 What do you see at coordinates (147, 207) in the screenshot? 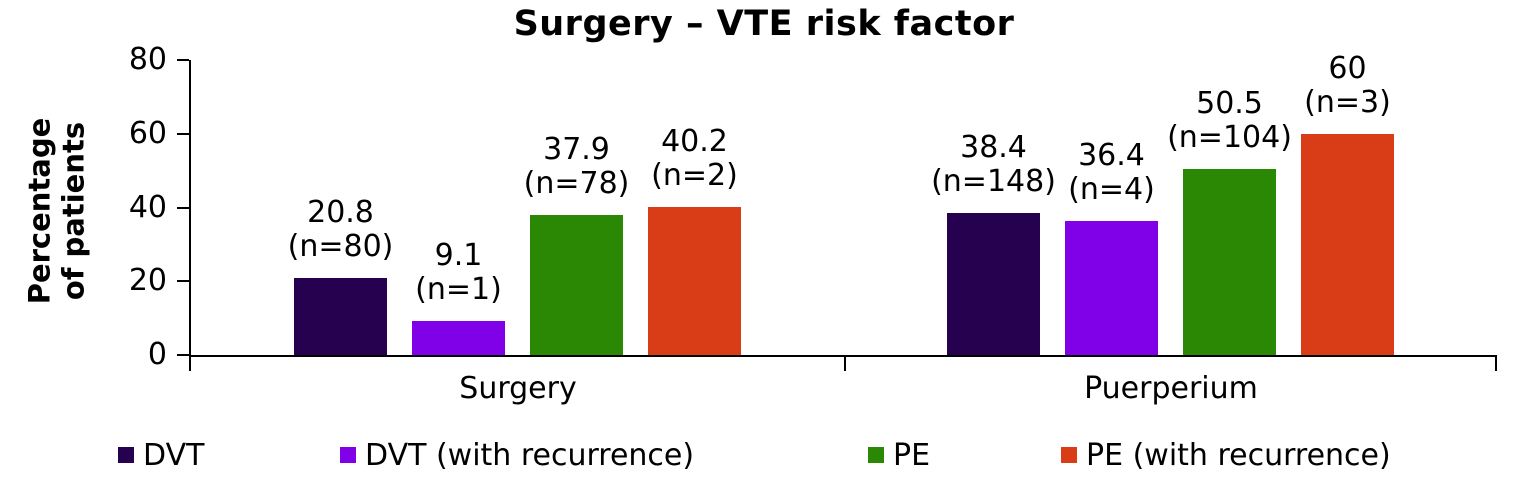
I see `y-axis-tick-label: 40` at bounding box center [147, 207].